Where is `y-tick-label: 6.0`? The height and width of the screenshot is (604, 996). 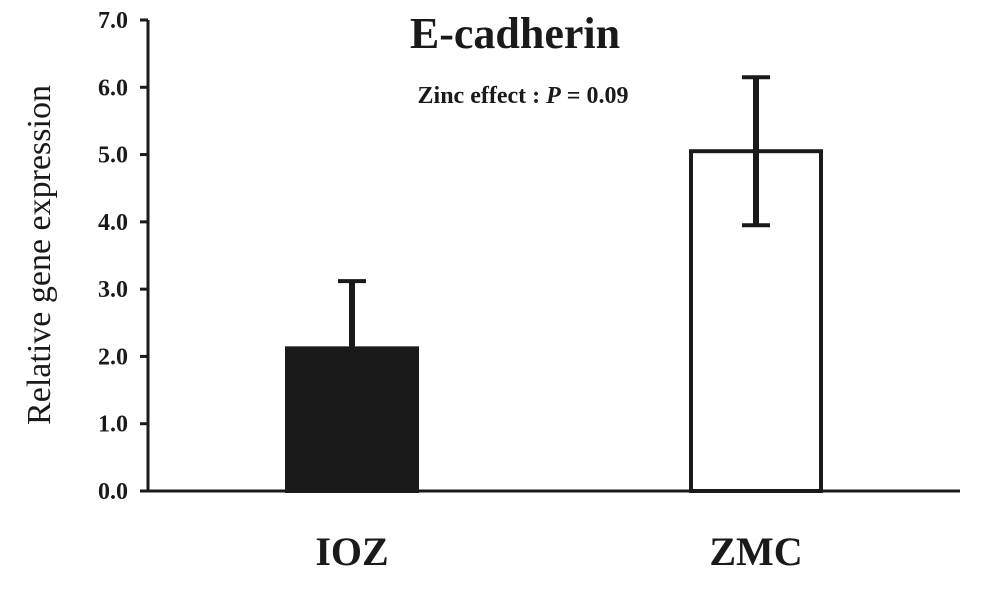 y-tick-label: 6.0 is located at coordinates (113, 88).